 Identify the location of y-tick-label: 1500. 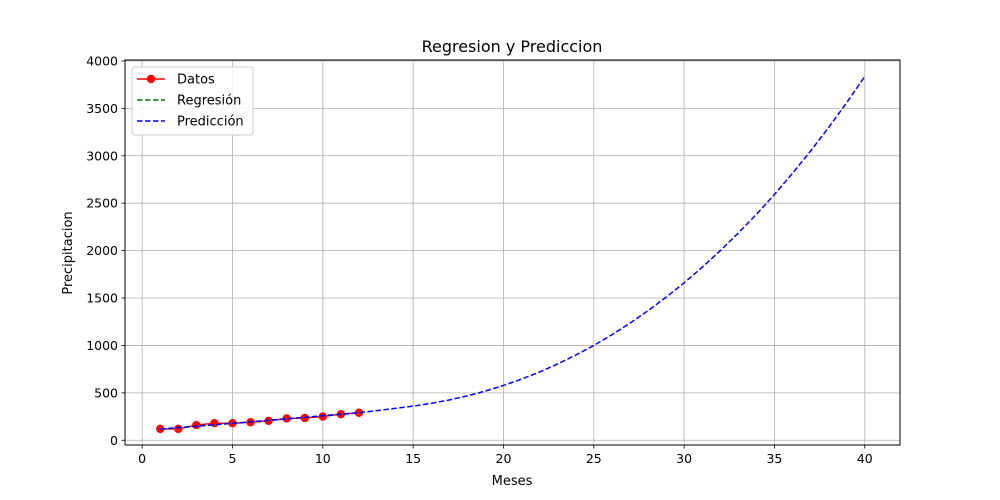
(102, 298).